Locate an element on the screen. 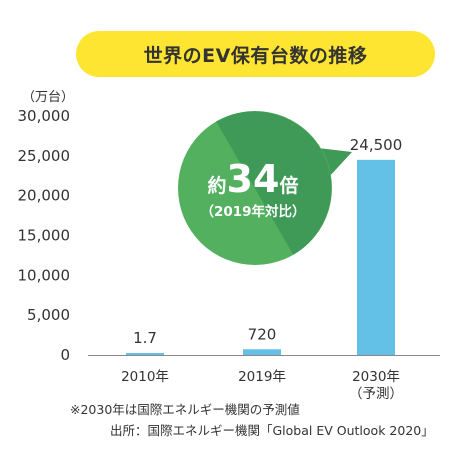  y-axis: 0 5,000 10,000 15,000 20,000 25,000 30,000 is located at coordinates (44, 235).